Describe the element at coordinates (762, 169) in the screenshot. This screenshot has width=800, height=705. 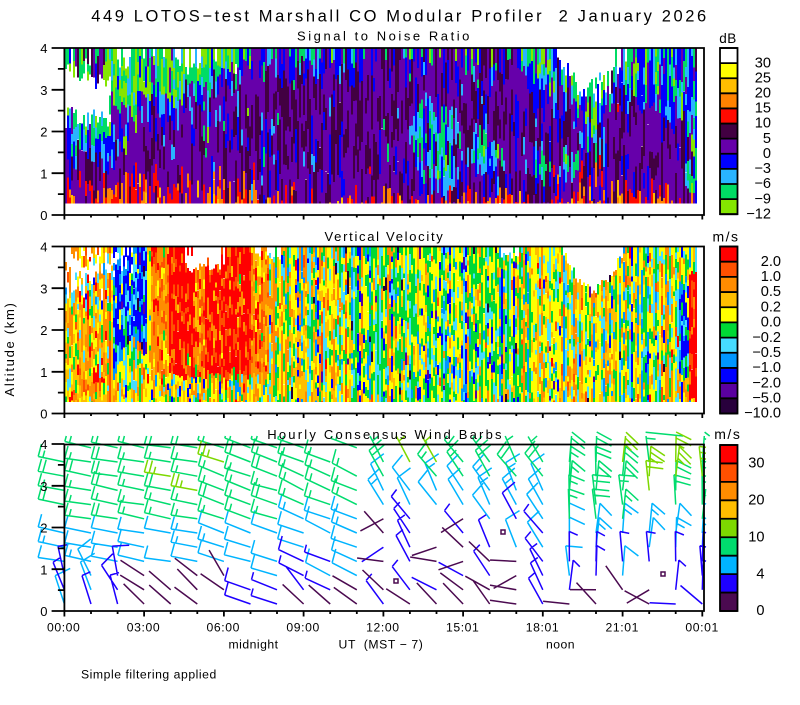
I see `svg-text: −3` at that location.